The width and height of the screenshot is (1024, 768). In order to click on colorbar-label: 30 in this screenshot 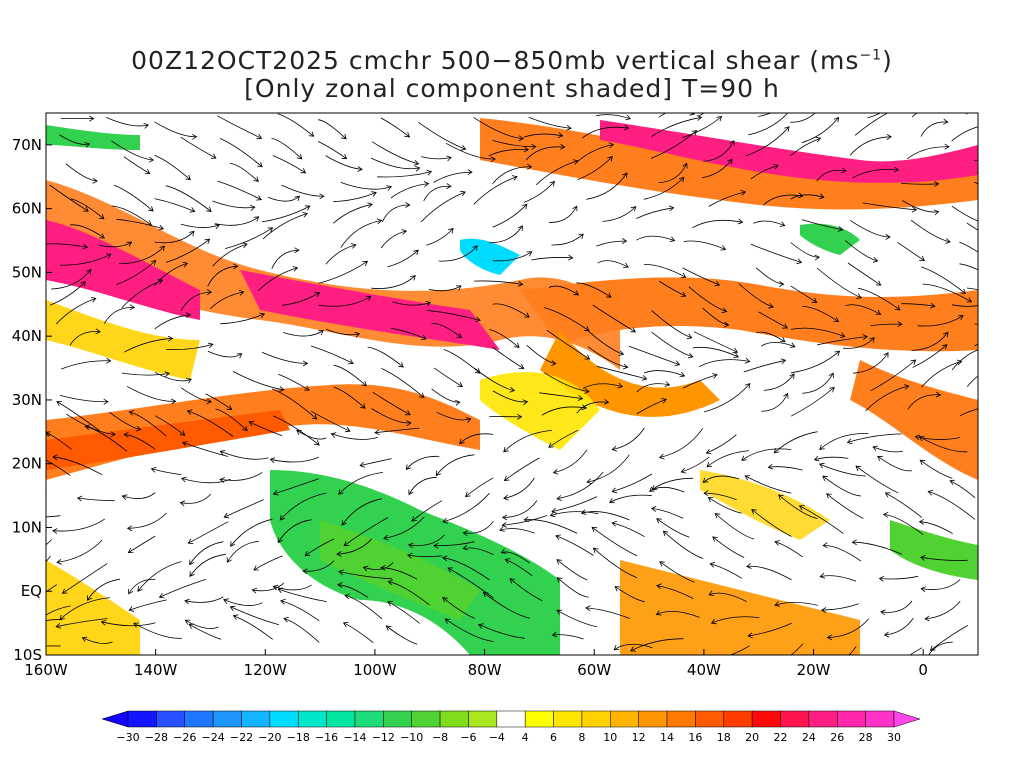, I will do `click(894, 737)`.